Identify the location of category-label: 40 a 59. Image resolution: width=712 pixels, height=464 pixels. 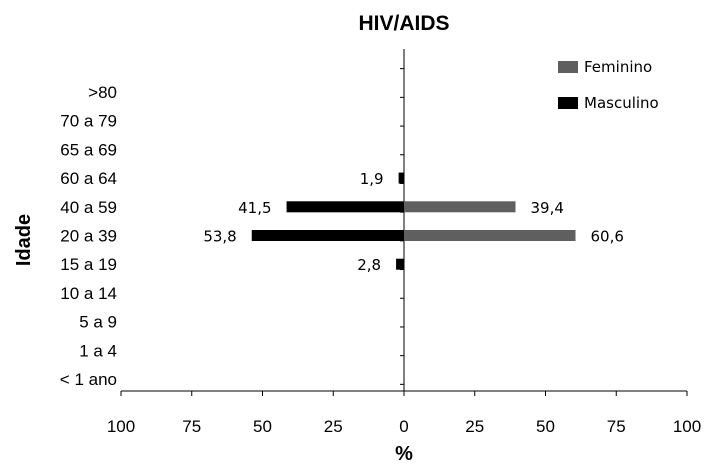
(88, 207).